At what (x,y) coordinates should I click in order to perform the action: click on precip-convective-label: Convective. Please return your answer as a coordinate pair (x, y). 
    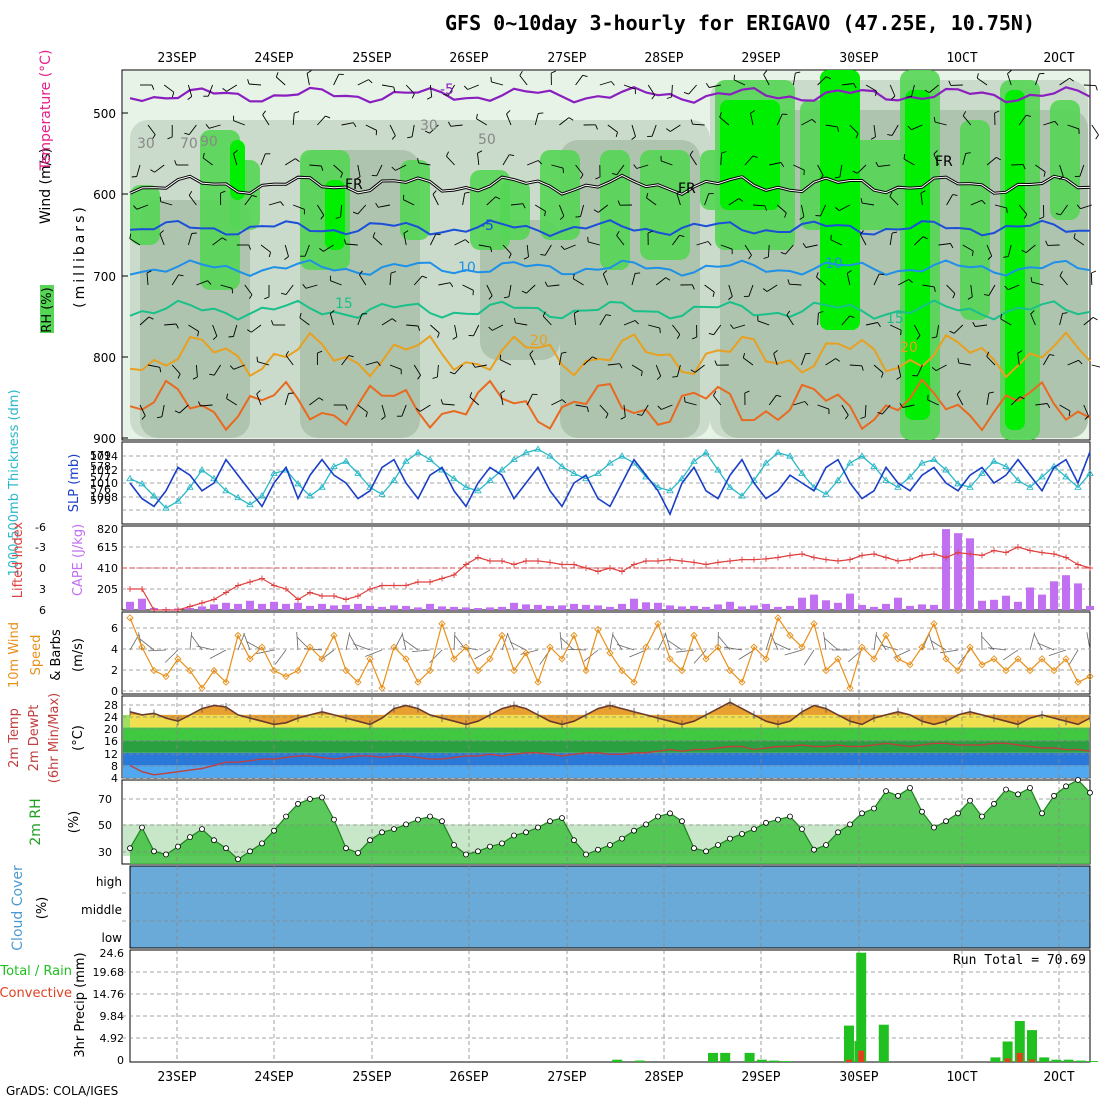
    Looking at the image, I should click on (36, 993).